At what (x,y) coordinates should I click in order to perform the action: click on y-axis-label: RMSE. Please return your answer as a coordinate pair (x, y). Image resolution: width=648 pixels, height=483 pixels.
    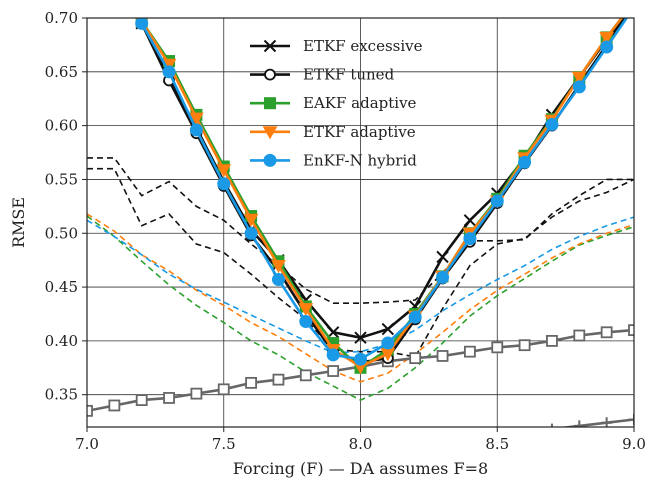
    Looking at the image, I should click on (18, 222).